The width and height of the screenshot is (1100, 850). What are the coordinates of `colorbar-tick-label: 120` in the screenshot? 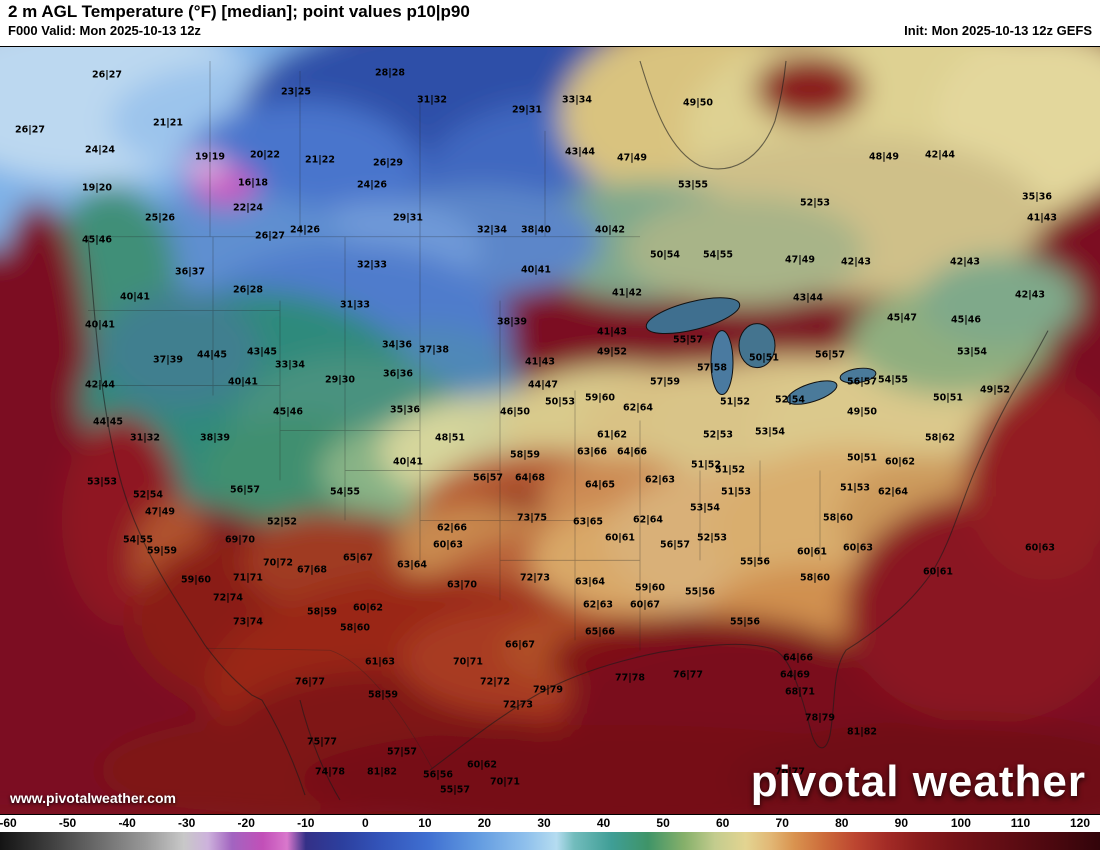 It's located at (1080, 823).